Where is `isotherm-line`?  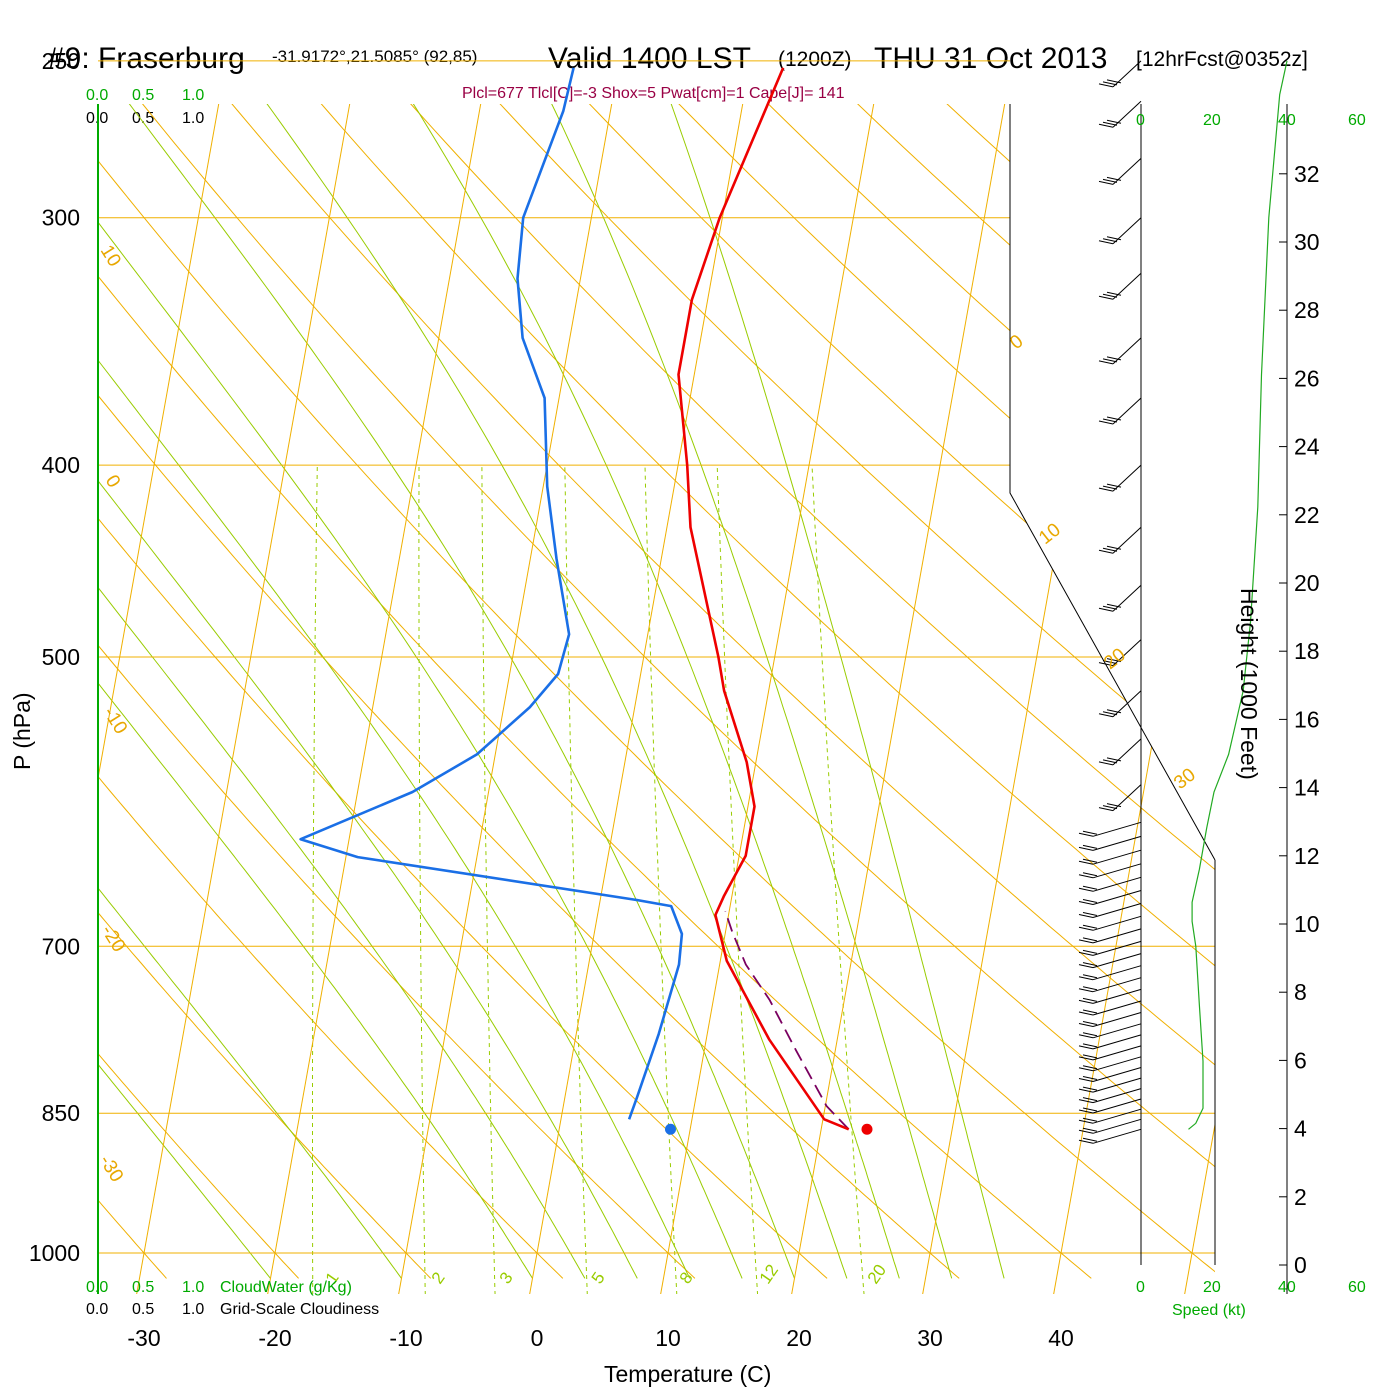
isotherm-line is located at coordinates (643, 699).